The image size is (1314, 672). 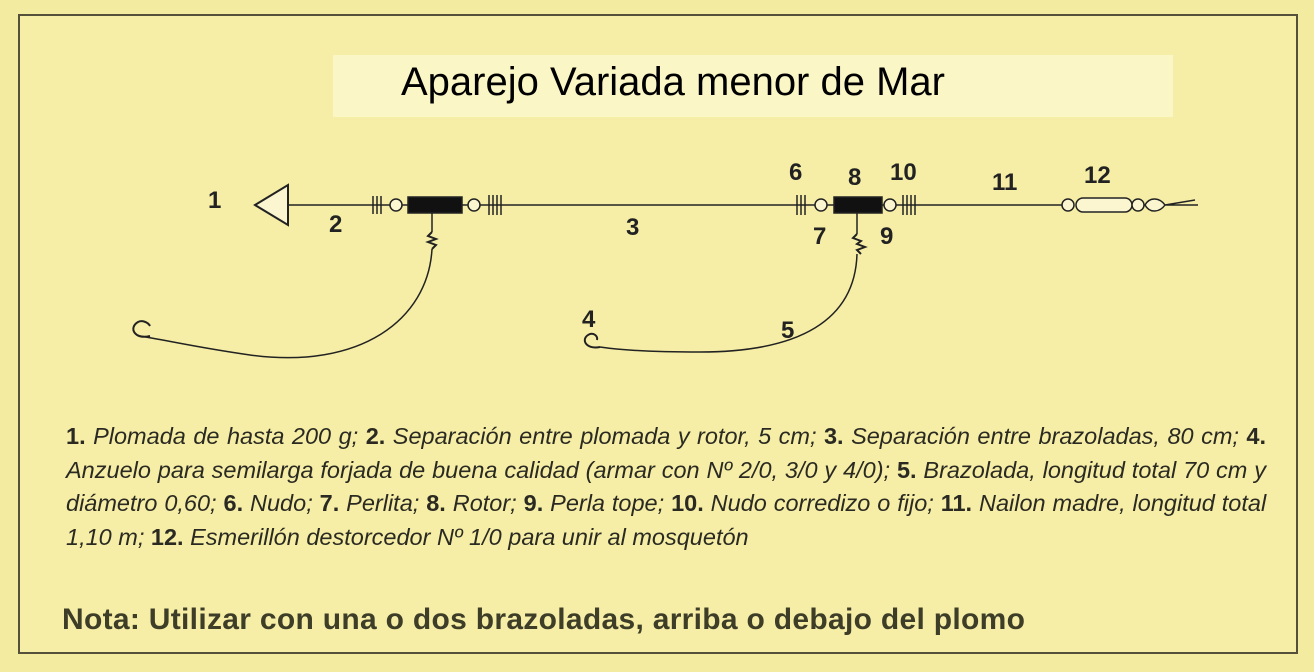 What do you see at coordinates (375, 436) in the screenshot?
I see `legend-num: 2.` at bounding box center [375, 436].